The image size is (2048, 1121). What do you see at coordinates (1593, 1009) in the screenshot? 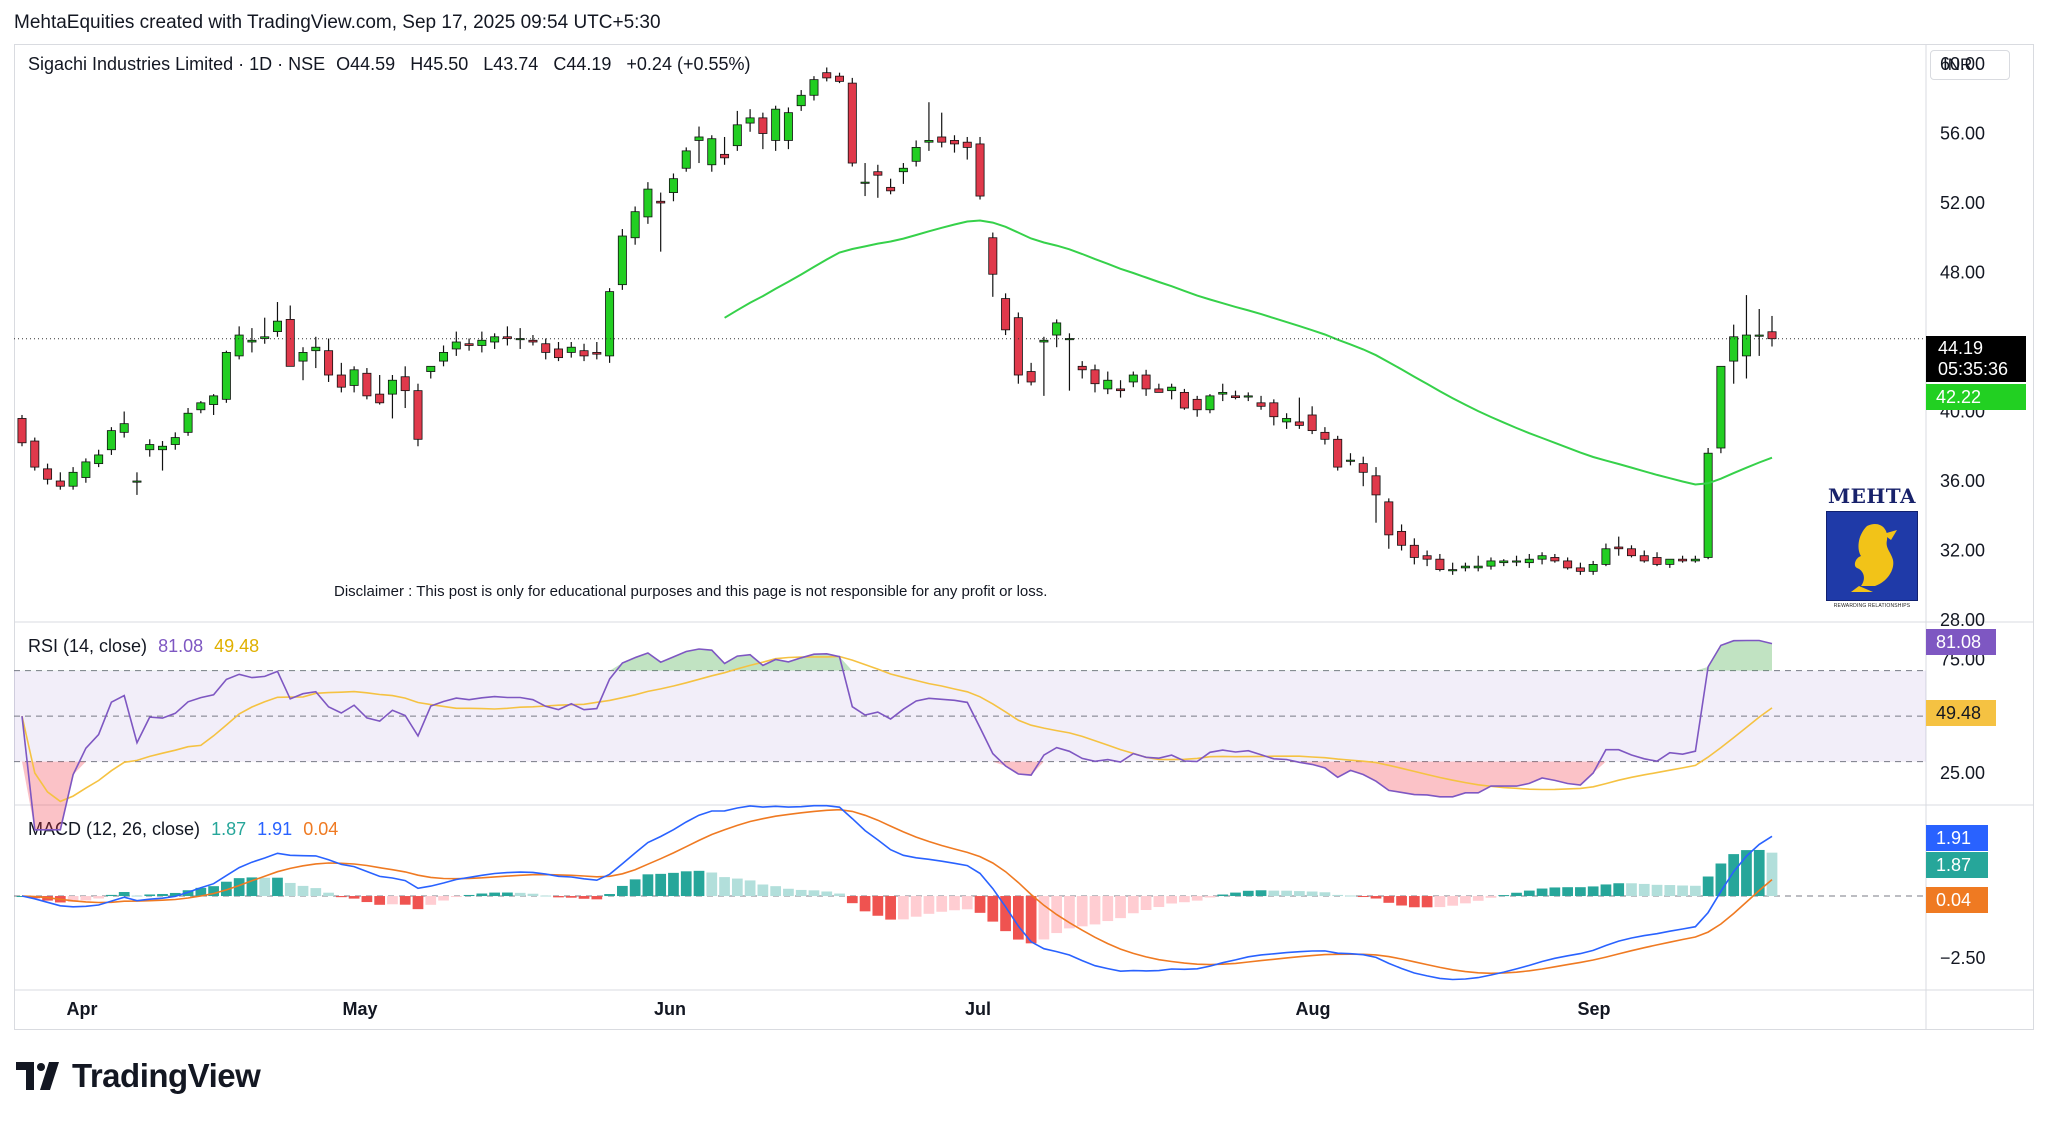
I see `time-axis-label: Sep` at bounding box center [1593, 1009].